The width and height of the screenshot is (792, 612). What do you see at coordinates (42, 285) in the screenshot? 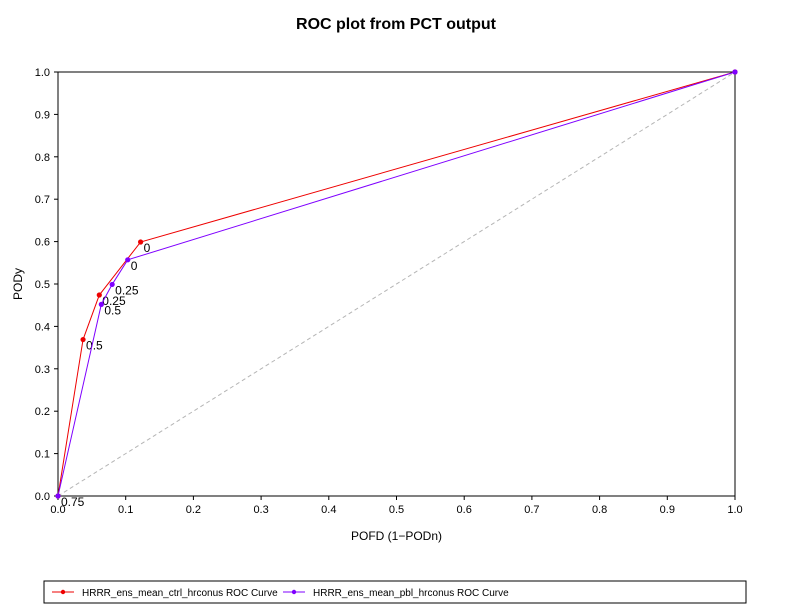
I see `y-tick-label: 0.5` at bounding box center [42, 285].